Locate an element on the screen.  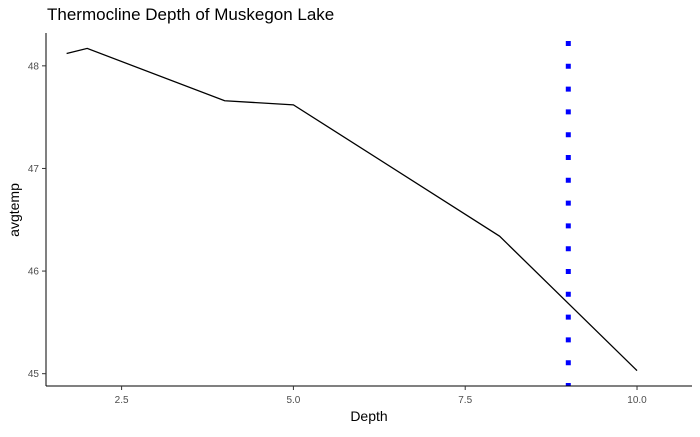
x-axis-title: Depth is located at coordinates (368, 416).